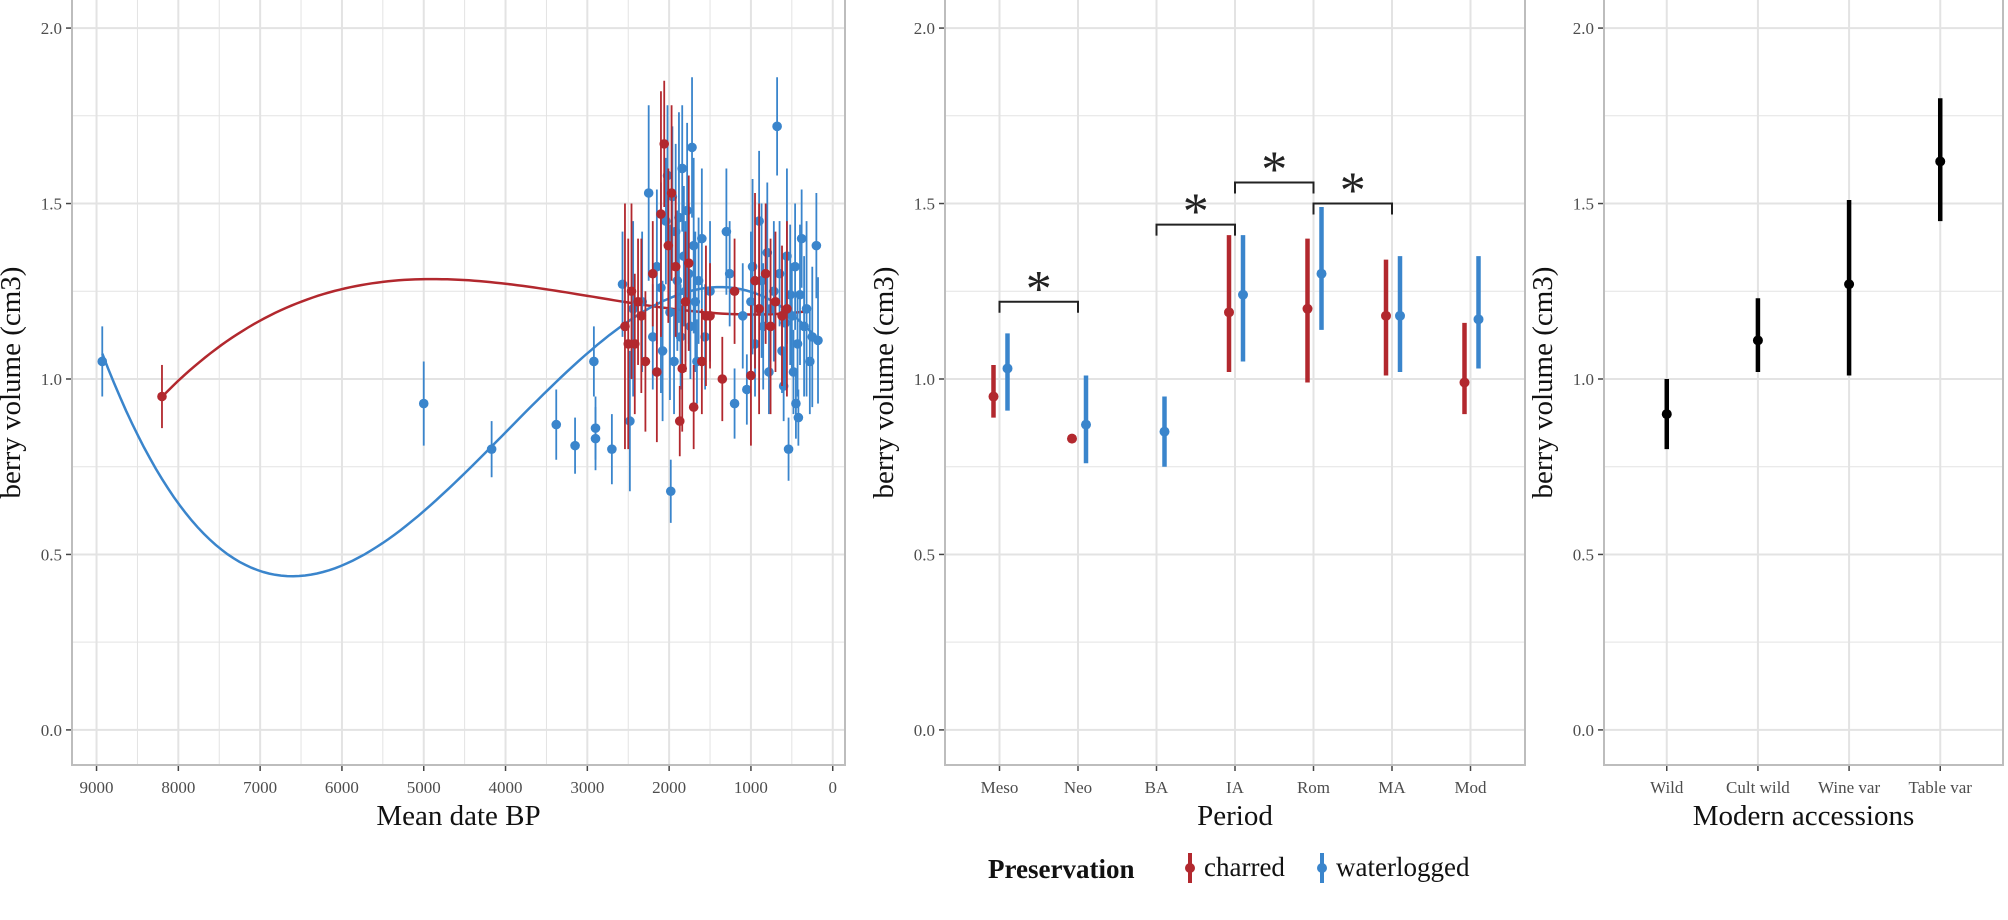  I want to click on panel-3-x-axis-title: Modern accessions, so click(1803, 816).